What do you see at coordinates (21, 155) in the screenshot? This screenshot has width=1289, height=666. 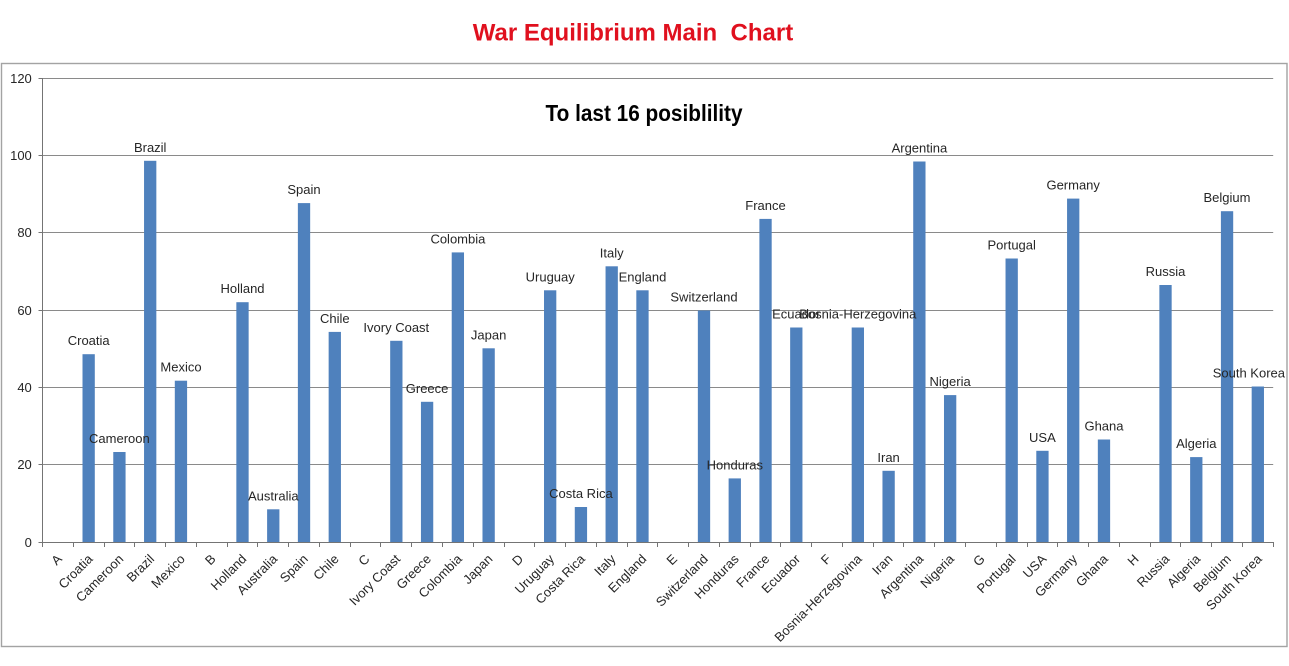 I see `svg-text: 100` at bounding box center [21, 155].